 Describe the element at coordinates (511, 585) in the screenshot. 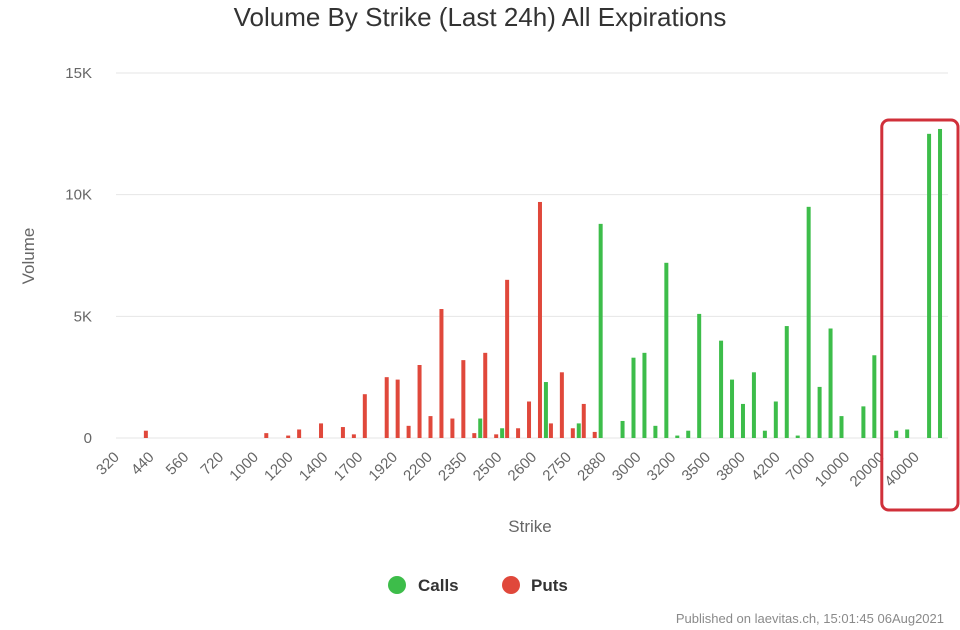

I see `legend-puts-marker` at that location.